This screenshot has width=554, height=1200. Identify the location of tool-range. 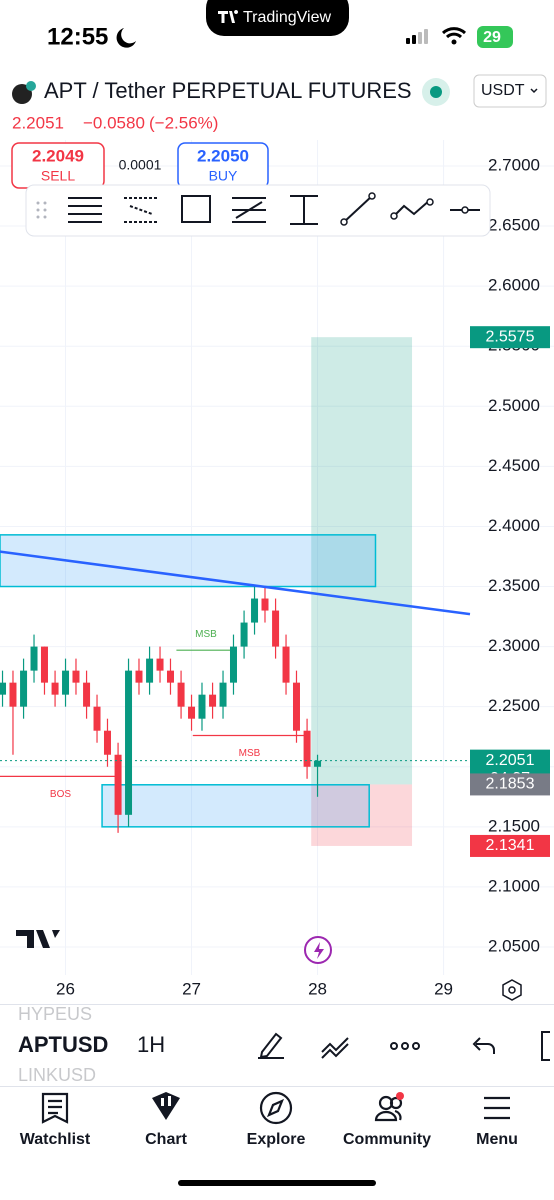
(304, 210).